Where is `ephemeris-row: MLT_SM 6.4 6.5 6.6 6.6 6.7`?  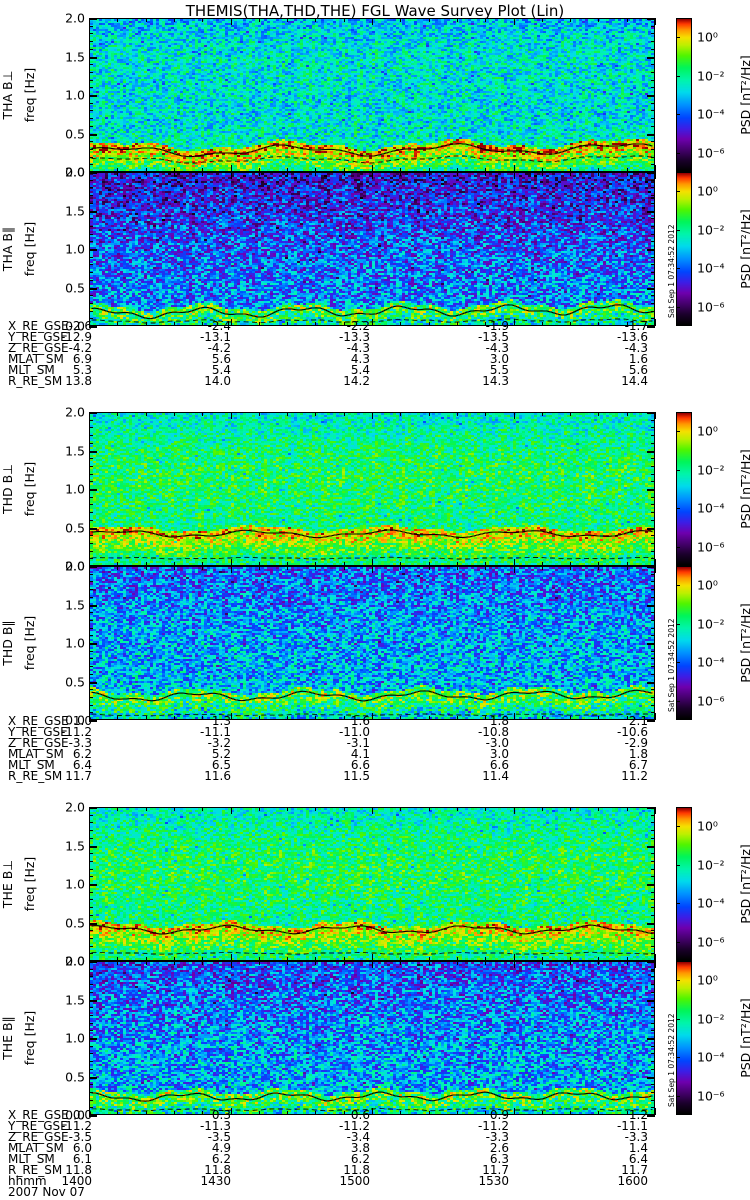
ephemeris-row: MLT_SM 6.4 6.5 6.6 6.6 6.7 is located at coordinates (379, 765).